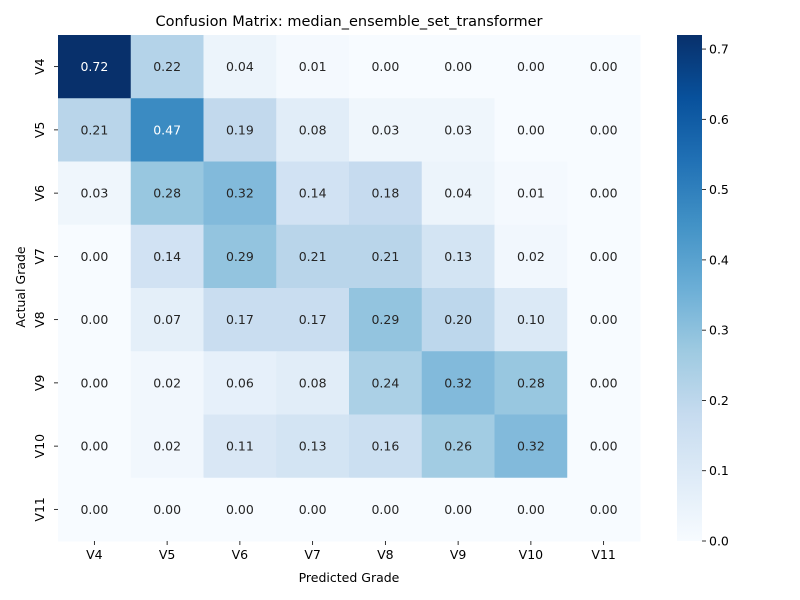 Image resolution: width=800 pixels, height=600 pixels. What do you see at coordinates (385, 446) in the screenshot?
I see `cell-value-label: 0.16` at bounding box center [385, 446].